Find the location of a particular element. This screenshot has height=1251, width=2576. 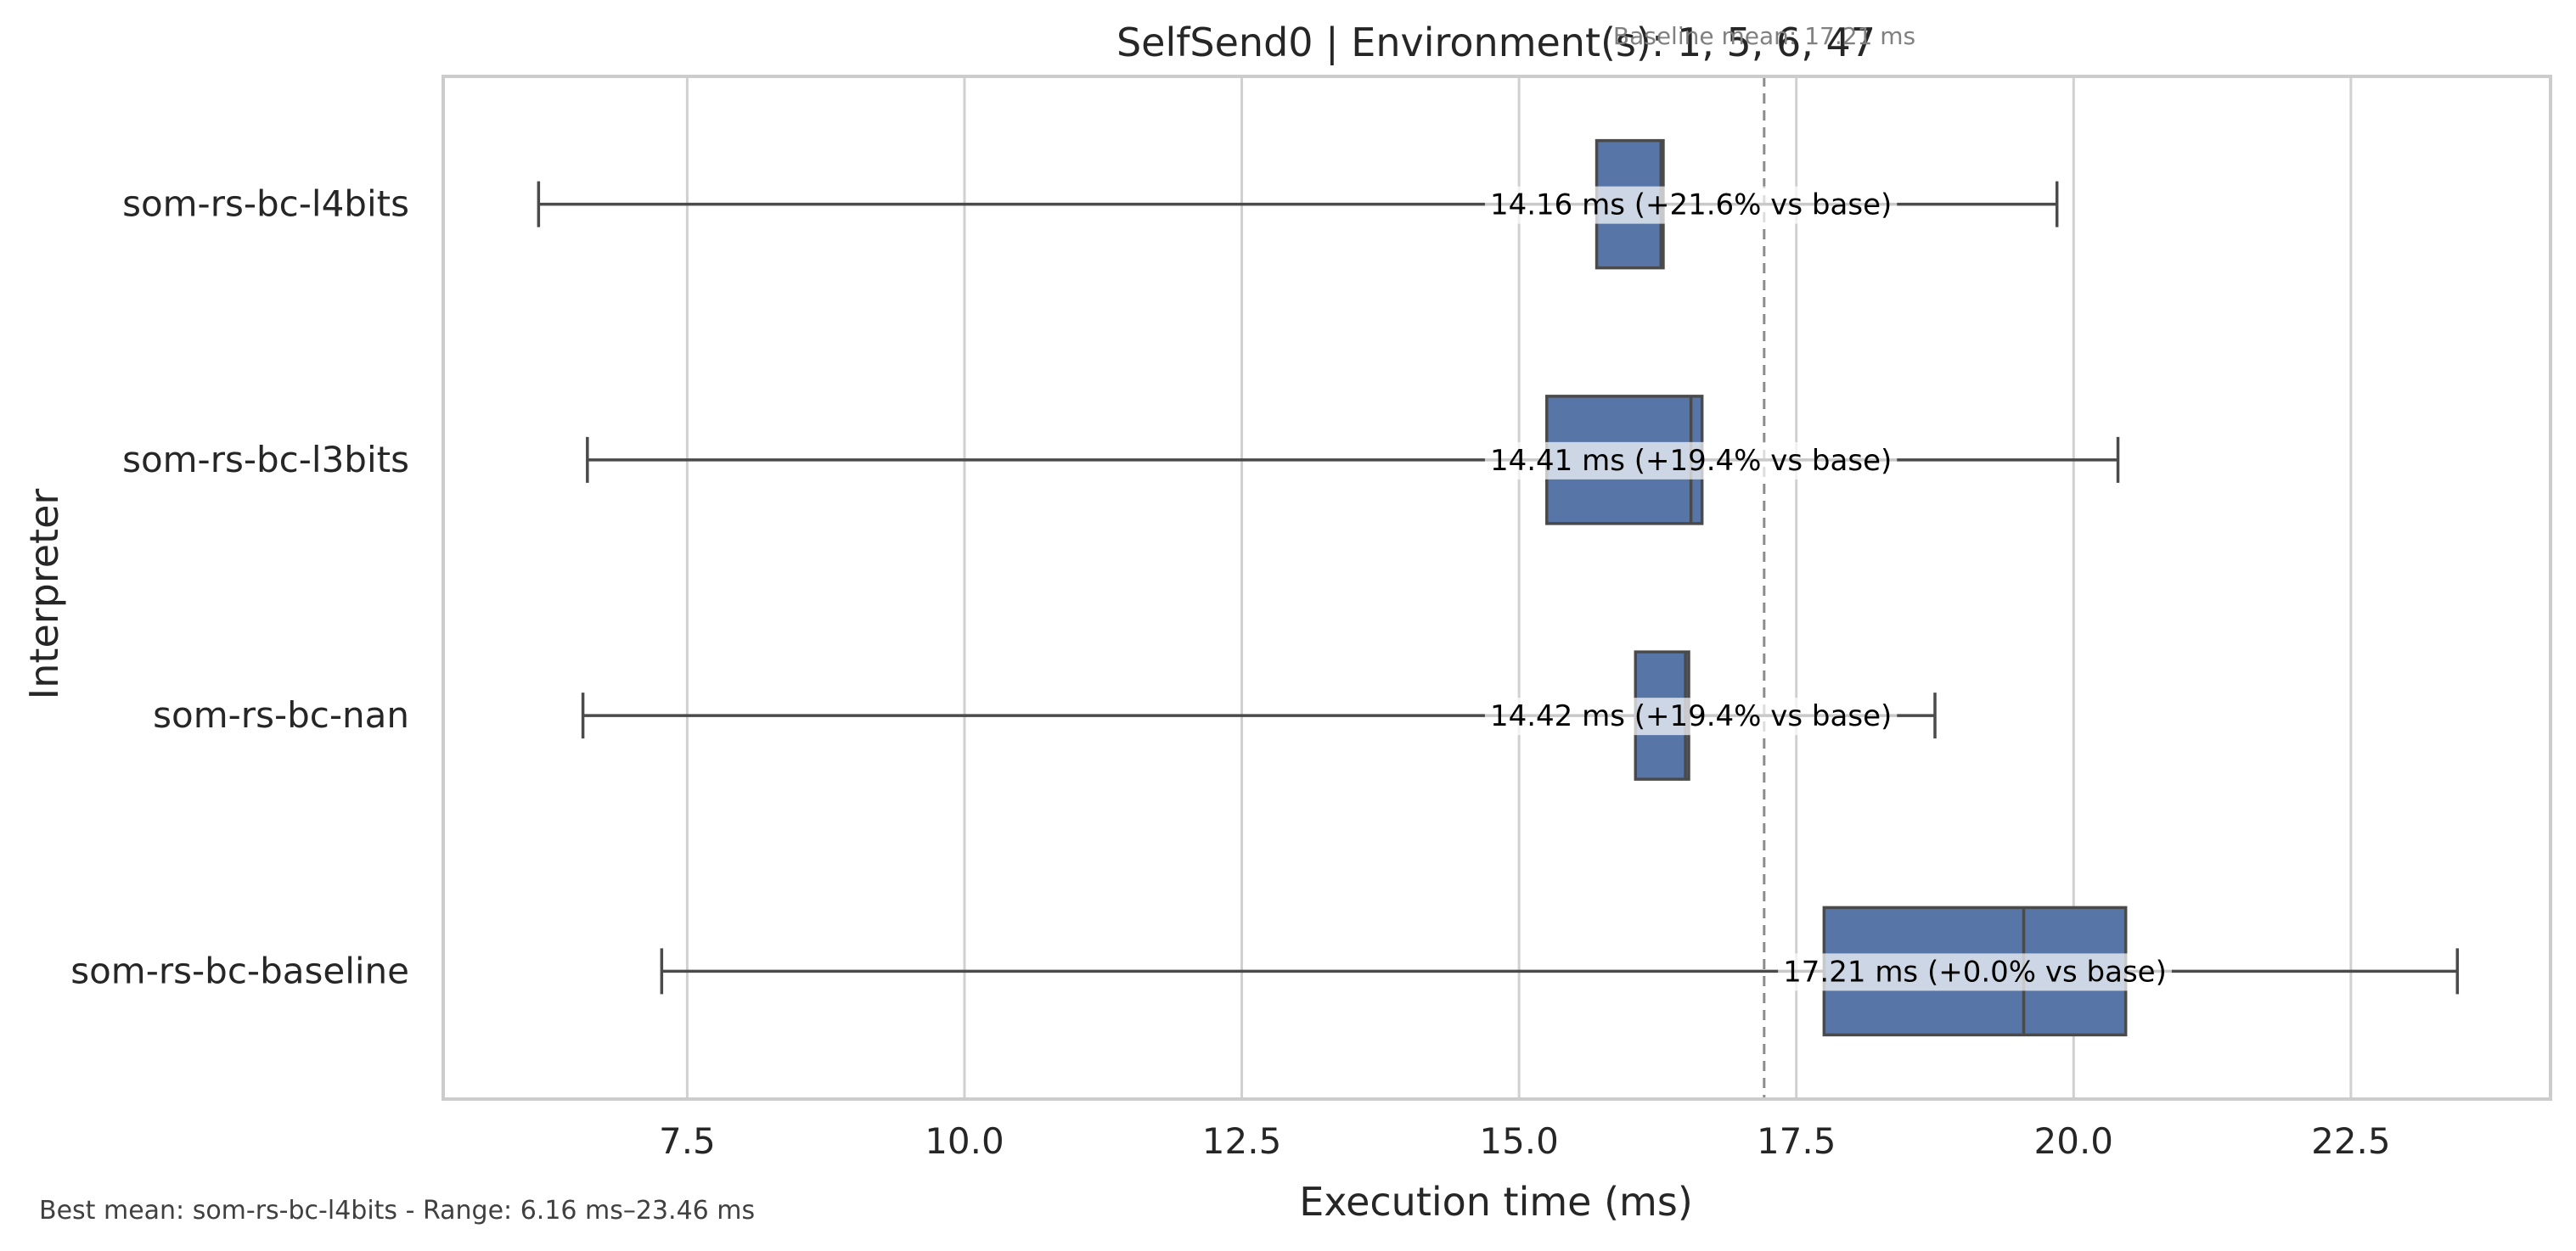

x-tick-label: 22.5 is located at coordinates (2351, 1141).